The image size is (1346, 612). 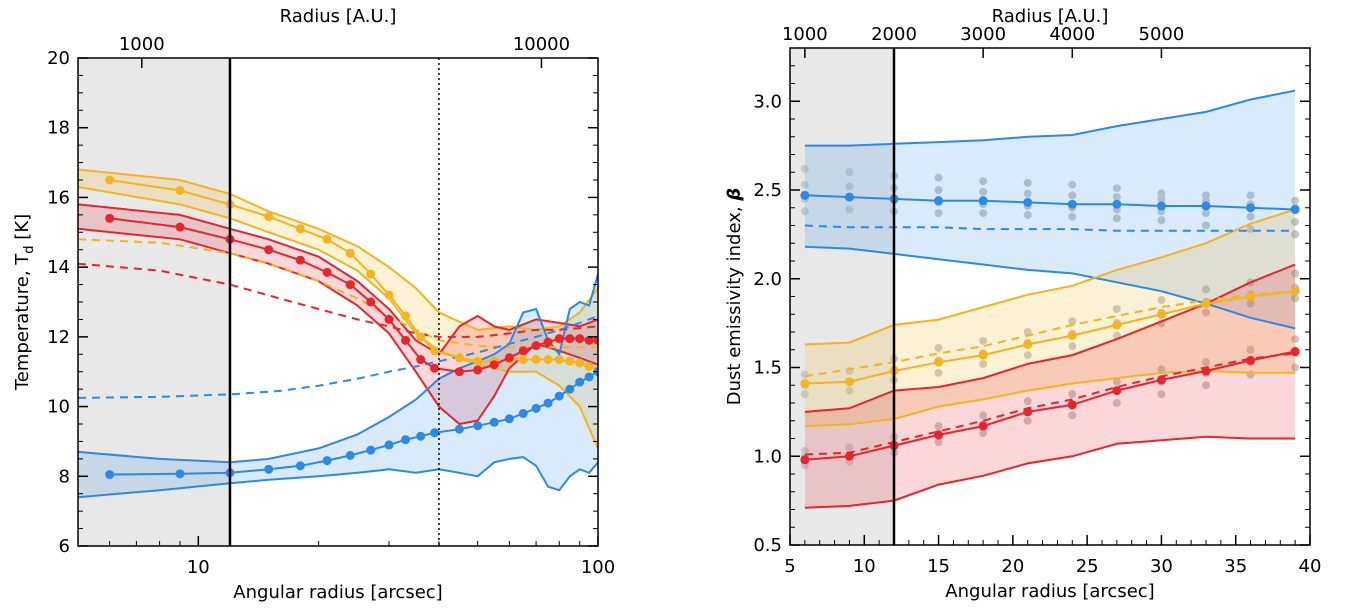 I want to click on red-profile-line, so click(x=1050, y=405).